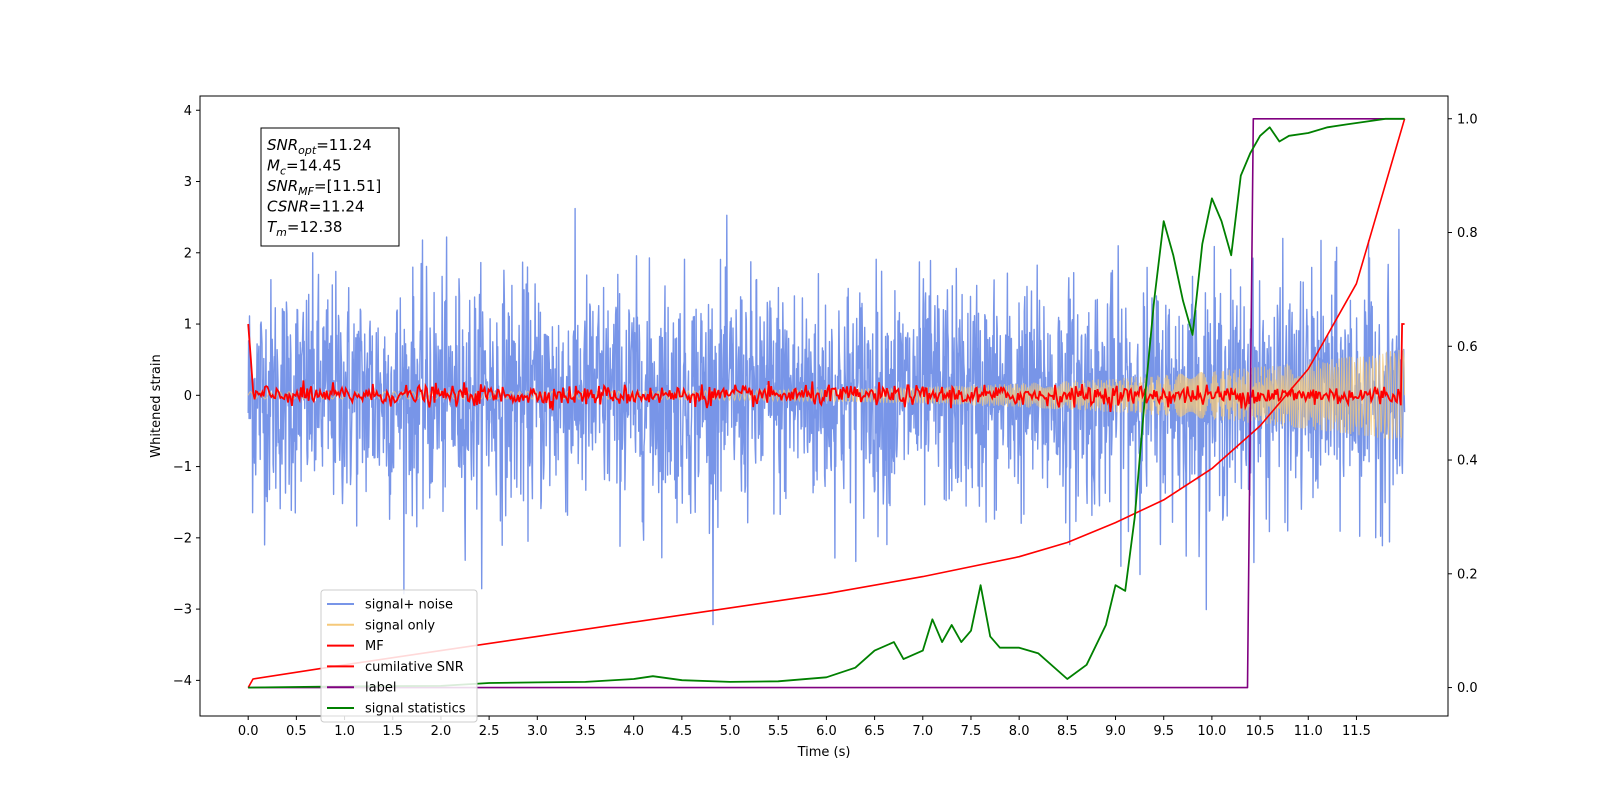  What do you see at coordinates (156, 405) in the screenshot?
I see `y-axis-label: Whitened strain` at bounding box center [156, 405].